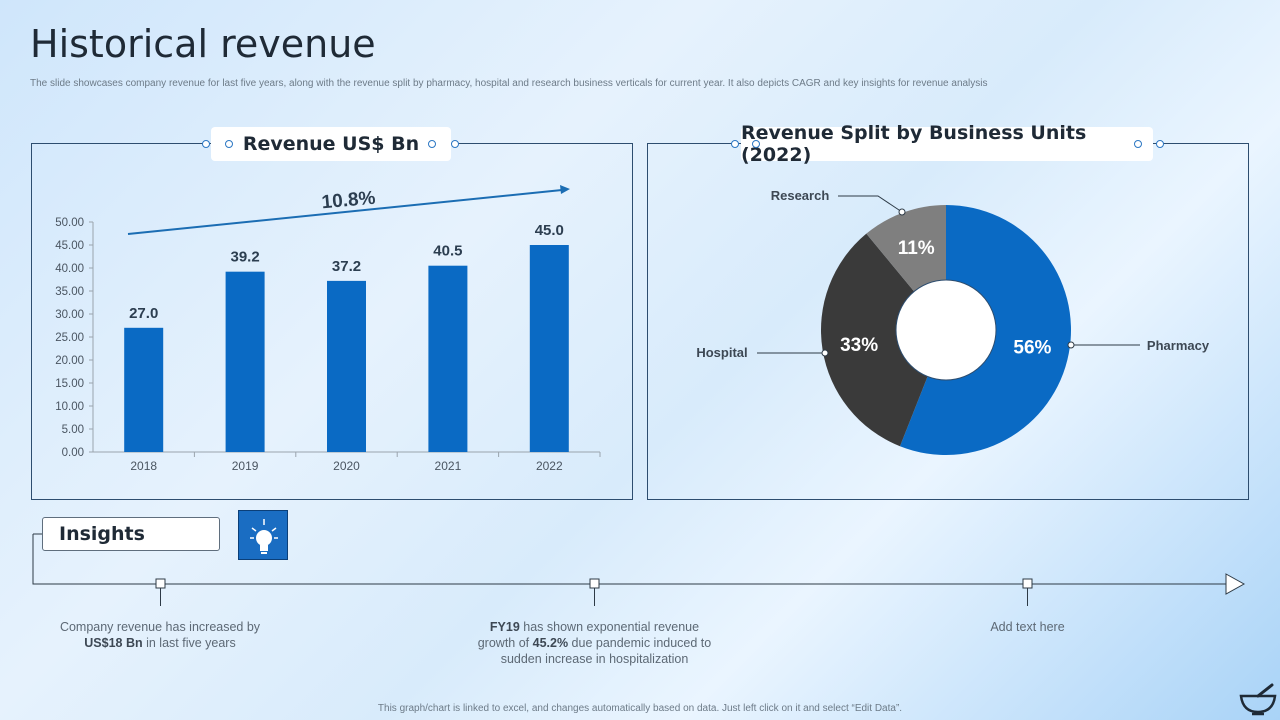  I want to click on insight-2-bold1: FY19, so click(504, 627).